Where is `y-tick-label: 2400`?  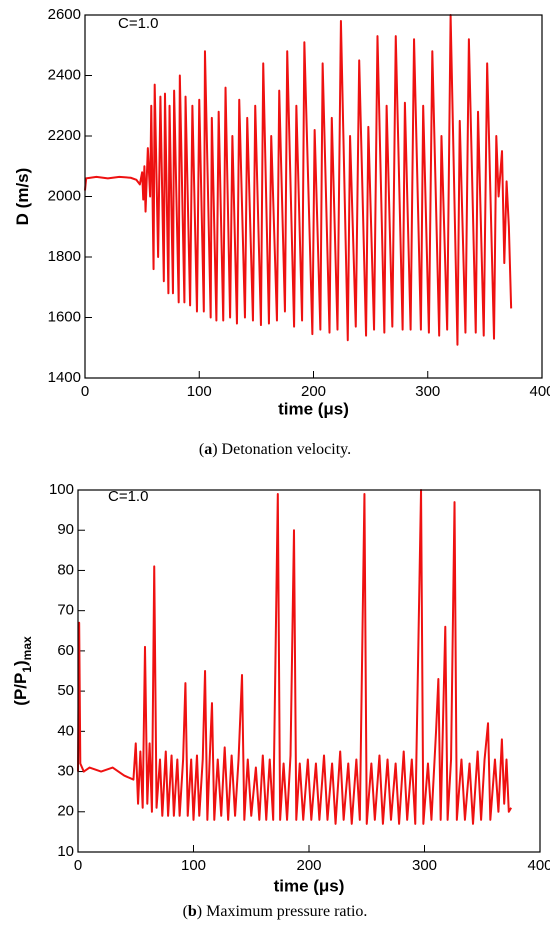 y-tick-label: 2400 is located at coordinates (64, 74).